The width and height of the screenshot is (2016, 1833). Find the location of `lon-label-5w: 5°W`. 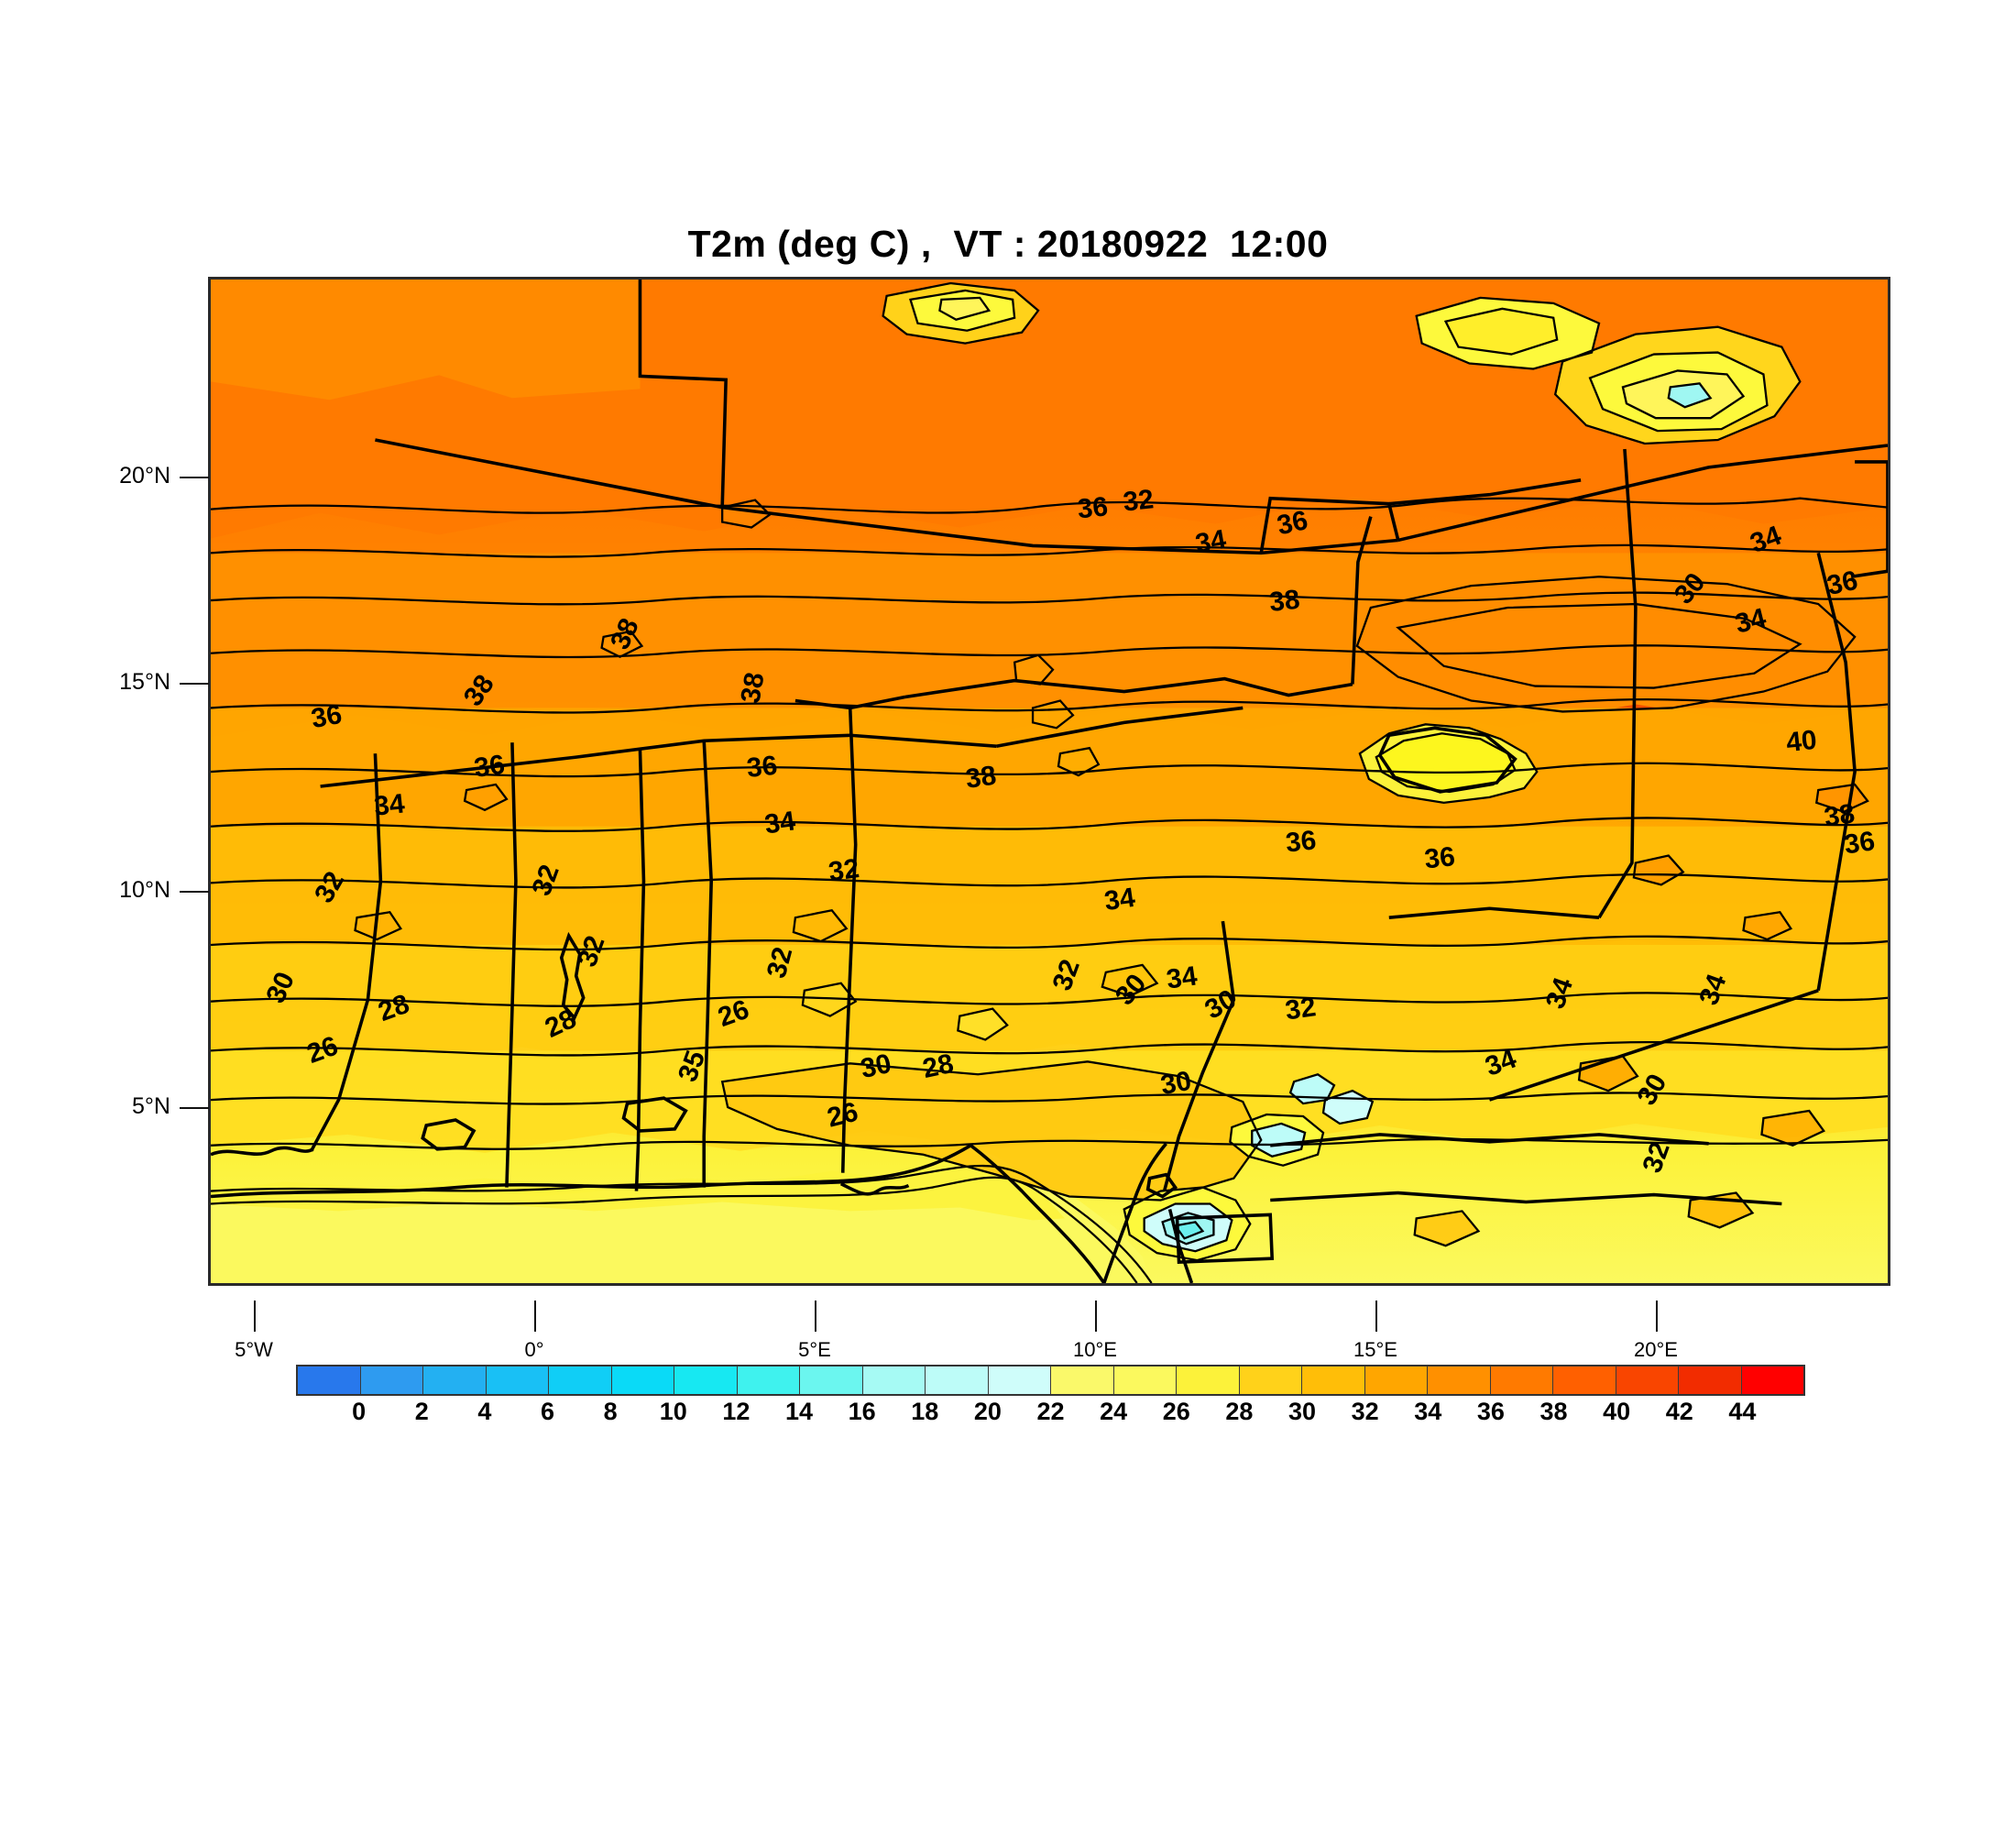

lon-label-5w: 5°W is located at coordinates (254, 1349).